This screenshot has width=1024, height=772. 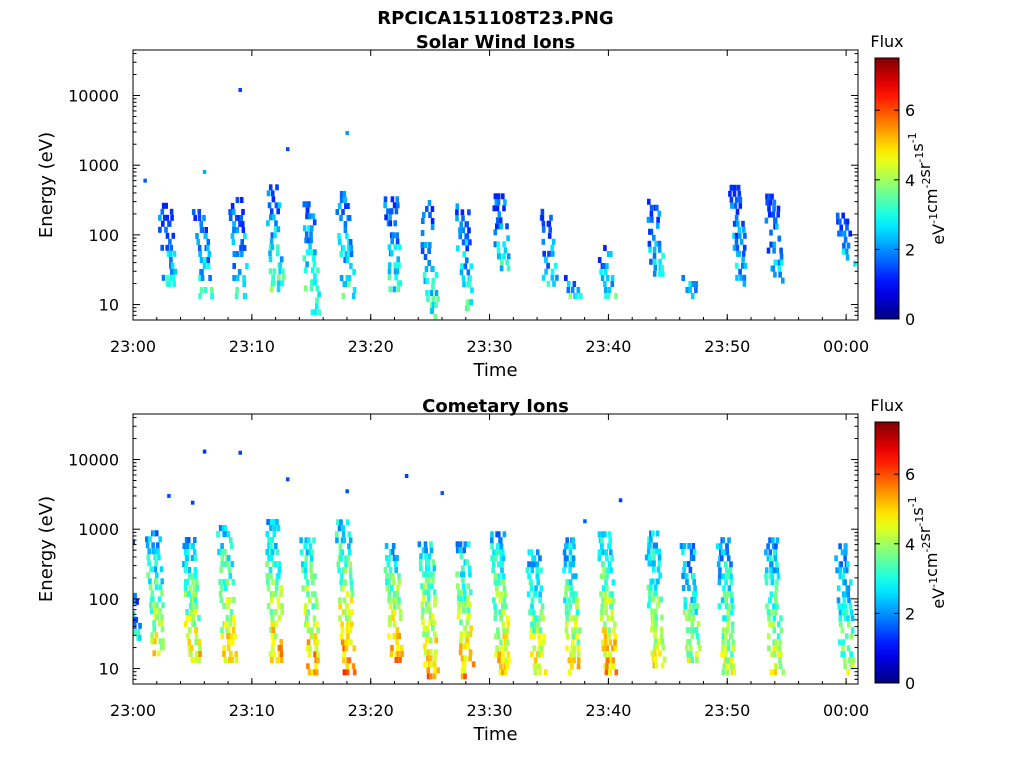 I want to click on x-tick-label: 23:50, so click(x=727, y=346).